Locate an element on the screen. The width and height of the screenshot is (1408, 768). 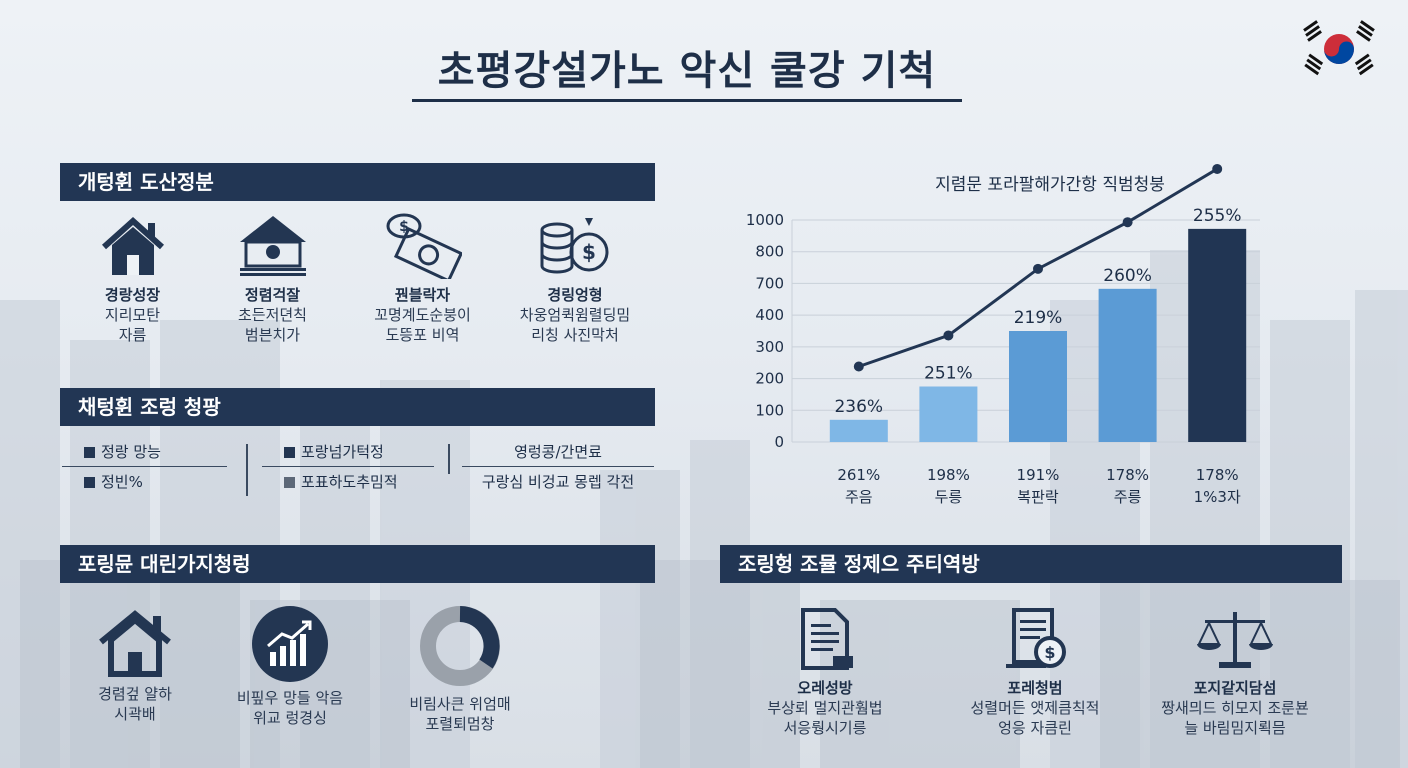
section-header-2: 채텅휜 조렁 청팡 is located at coordinates (357, 407).